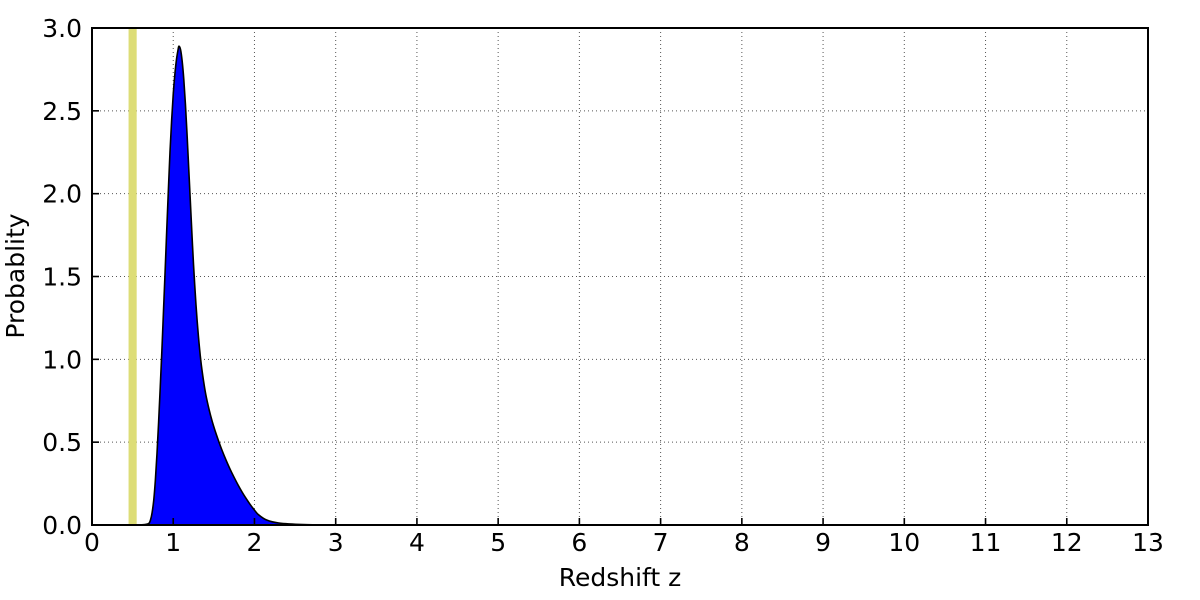 Image resolution: width=1200 pixels, height=600 pixels. I want to click on x-tick-label: 1, so click(173, 542).